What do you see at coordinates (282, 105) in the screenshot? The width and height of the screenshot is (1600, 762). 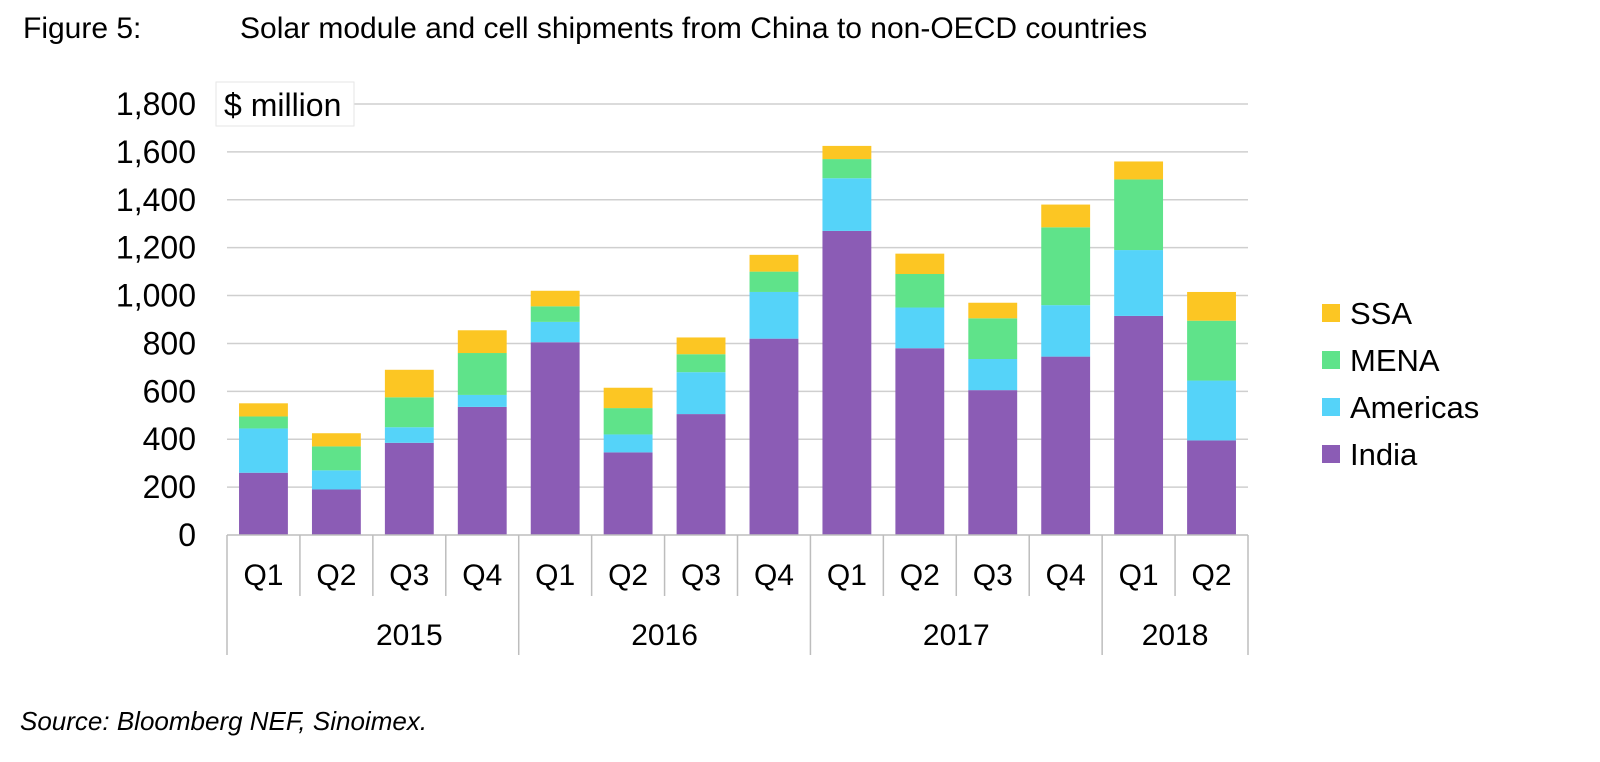 I see `y-axis-unit-label: $ million` at bounding box center [282, 105].